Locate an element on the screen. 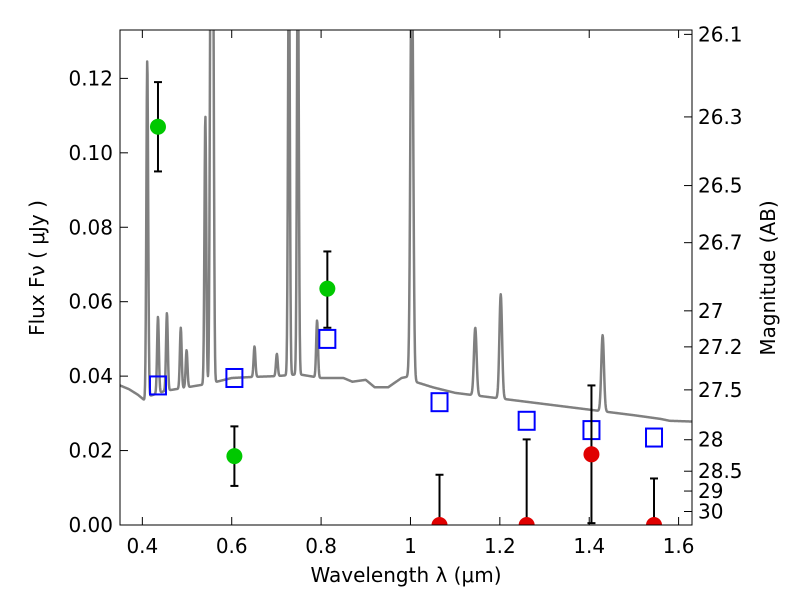 This screenshot has height=600, width=800. x-tick-label: 1.4 is located at coordinates (589, 546).